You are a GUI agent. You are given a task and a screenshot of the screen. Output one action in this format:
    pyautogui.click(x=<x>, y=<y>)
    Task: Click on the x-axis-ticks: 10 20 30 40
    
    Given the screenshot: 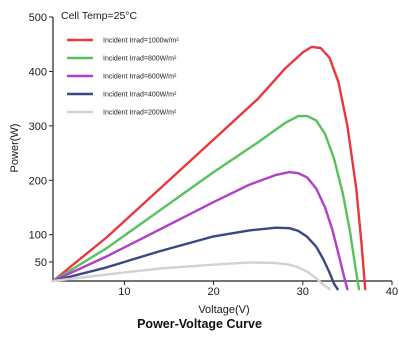 What is the action you would take?
    pyautogui.click(x=258, y=289)
    